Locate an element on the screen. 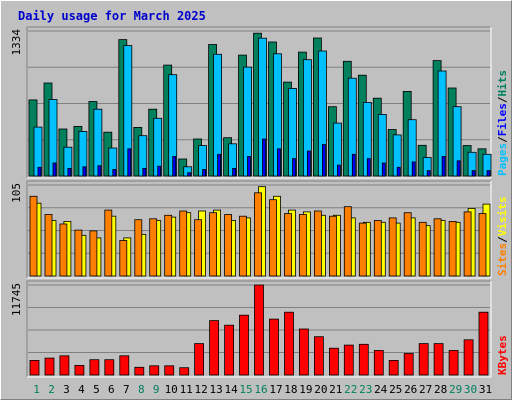 The height and width of the screenshot is (400, 512). y-max-label: 11745 is located at coordinates (16, 299).